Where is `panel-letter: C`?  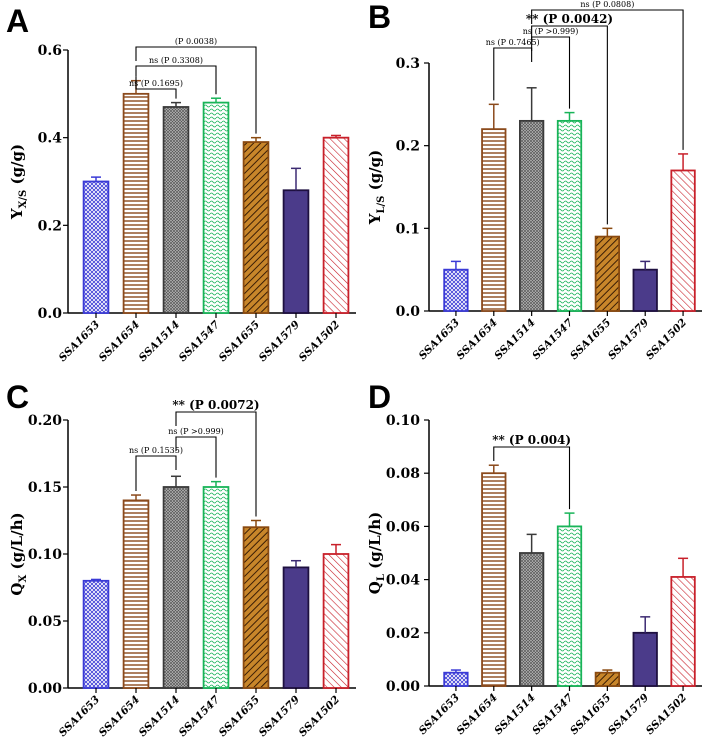
panel-letter: C is located at coordinates (17, 397).